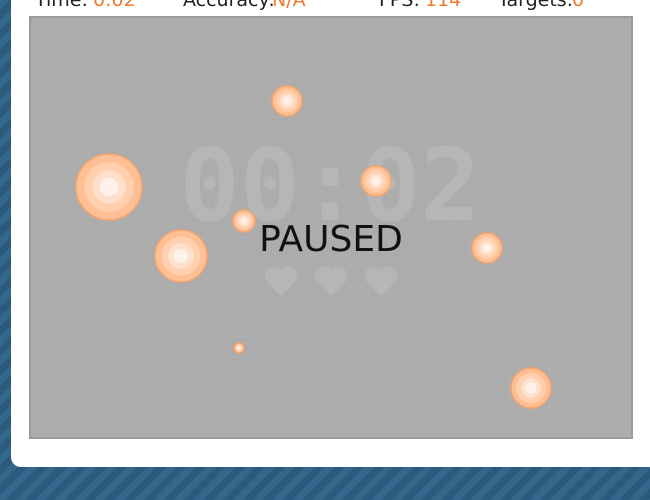 The image size is (650, 500). What do you see at coordinates (329, 185) in the screenshot?
I see `timer-watermark: 00:02` at bounding box center [329, 185].